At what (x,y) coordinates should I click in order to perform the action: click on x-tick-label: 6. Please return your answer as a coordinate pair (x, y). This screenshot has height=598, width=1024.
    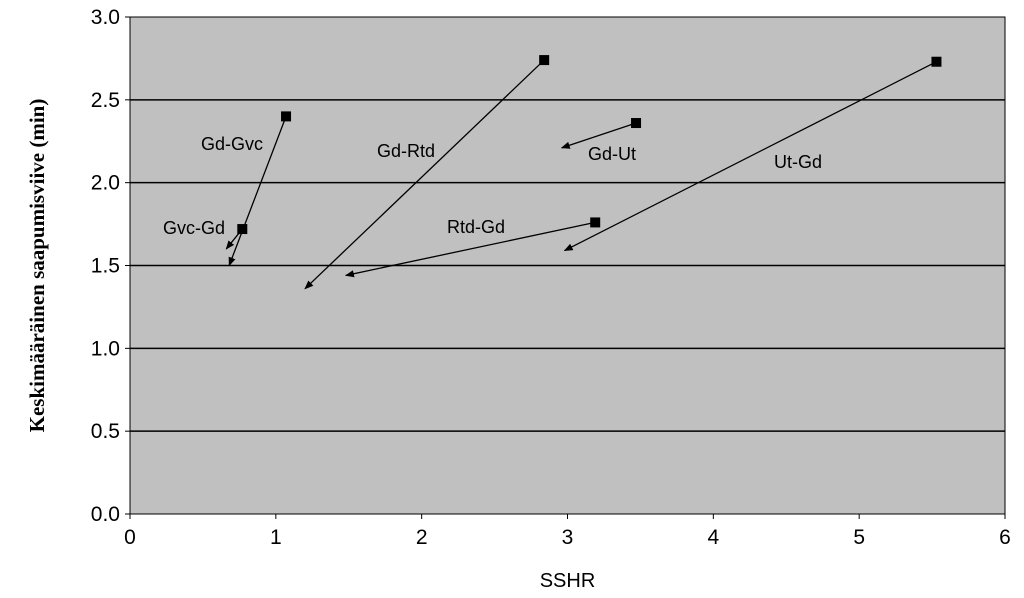
    Looking at the image, I should click on (1005, 537).